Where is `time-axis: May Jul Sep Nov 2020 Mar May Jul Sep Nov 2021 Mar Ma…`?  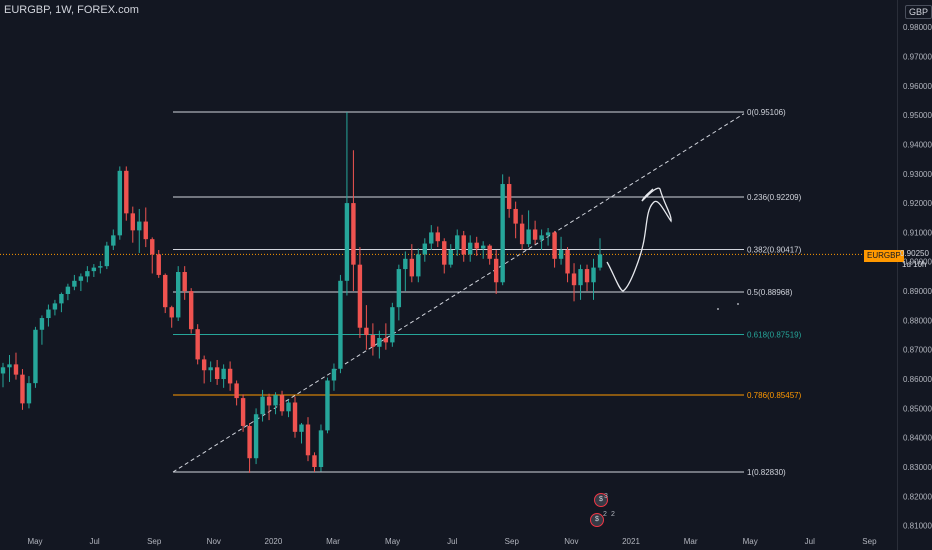 time-axis: May Jul Sep Nov 2020 Mar May Jul Sep Nov 2021 Mar Ma… is located at coordinates (452, 541).